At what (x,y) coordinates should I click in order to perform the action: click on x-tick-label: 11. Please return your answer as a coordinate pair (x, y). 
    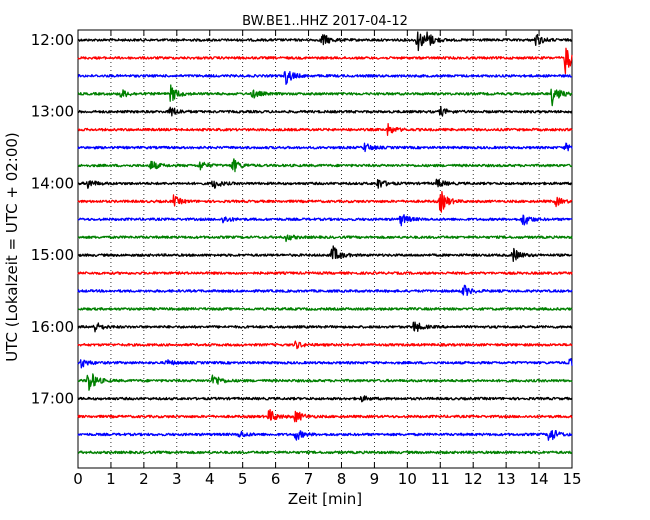
    Looking at the image, I should click on (440, 479).